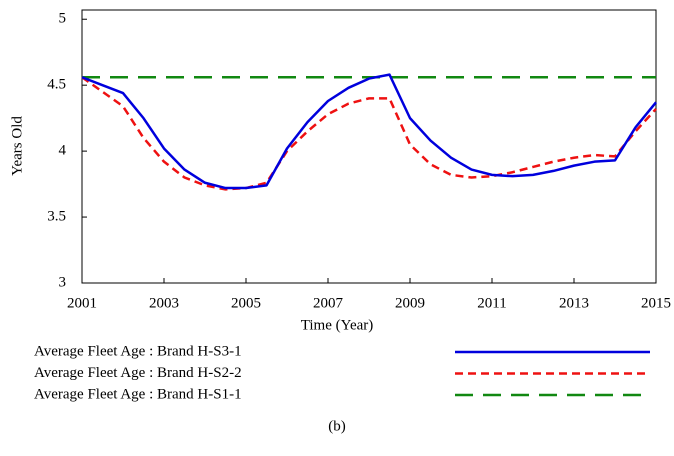 The image size is (674, 456). Describe the element at coordinates (82, 303) in the screenshot. I see `x-tick-label: 2001` at that location.